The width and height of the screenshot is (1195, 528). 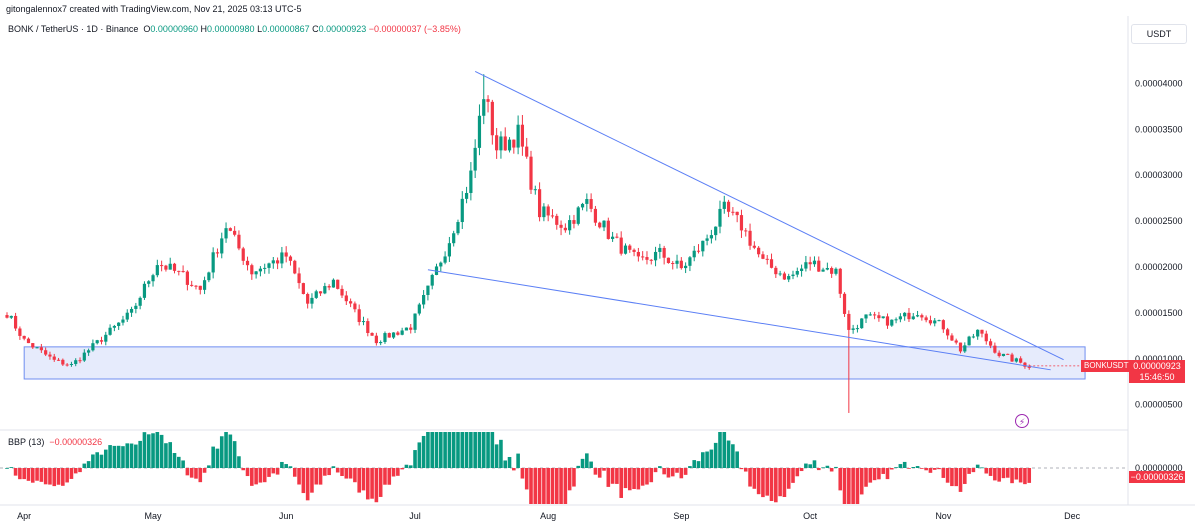 I want to click on y-tick-label: 0.00002000, so click(x=1159, y=267).